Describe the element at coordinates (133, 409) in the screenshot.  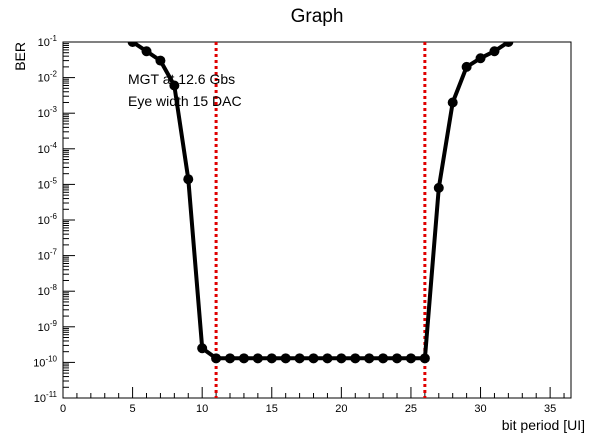
I see `x-tick-label: 5` at that location.